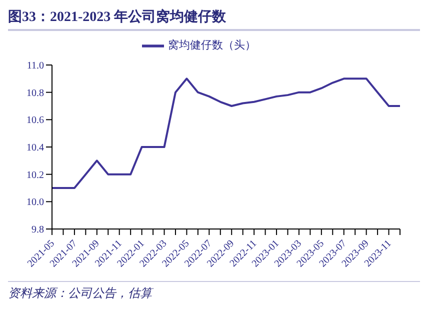  I want to click on y-tick-label: 10.8, so click(35, 93).